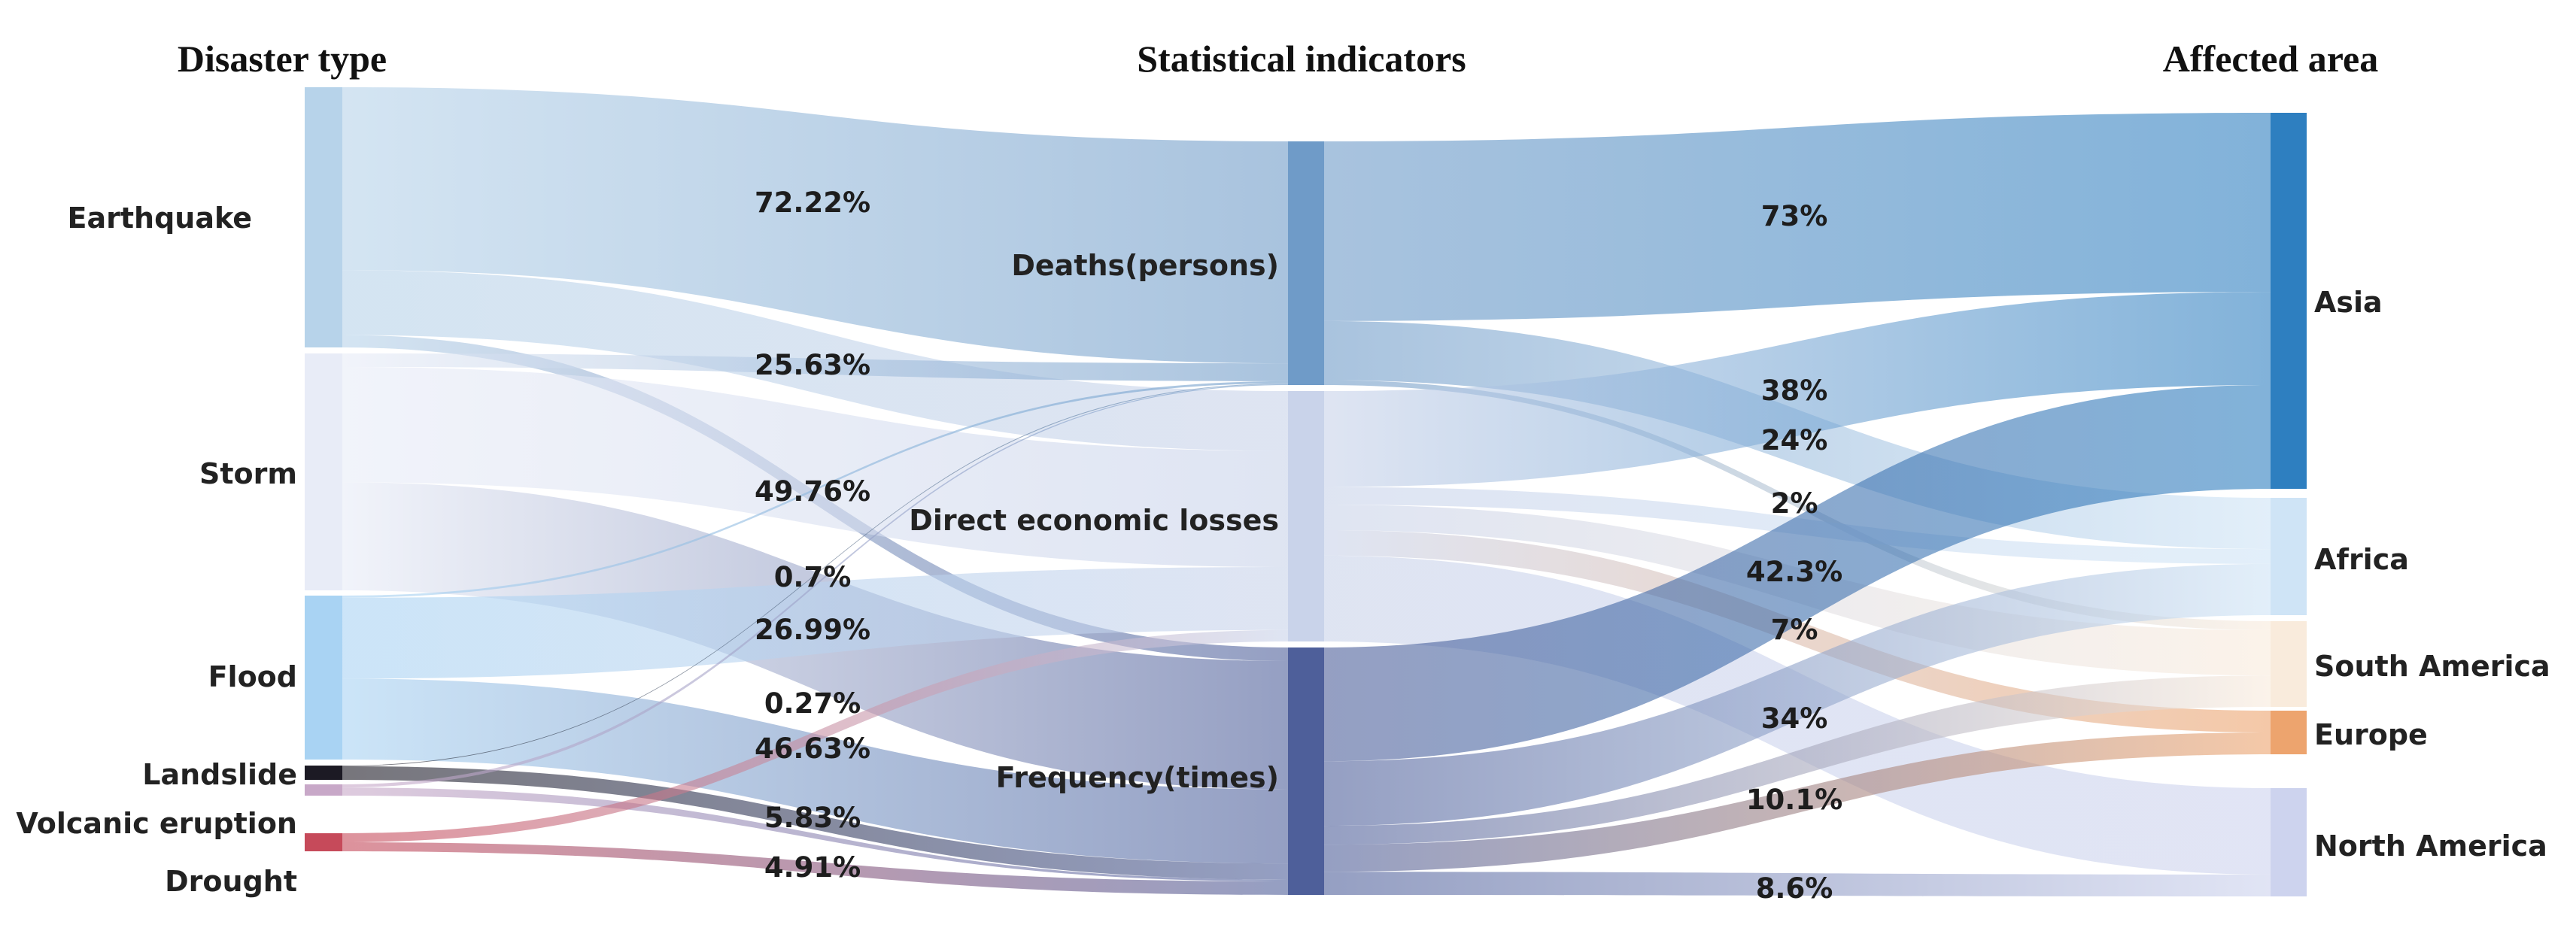 The image size is (2576, 928). What do you see at coordinates (1795, 503) in the screenshot?
I see `flow-label-right-3: 2%` at bounding box center [1795, 503].